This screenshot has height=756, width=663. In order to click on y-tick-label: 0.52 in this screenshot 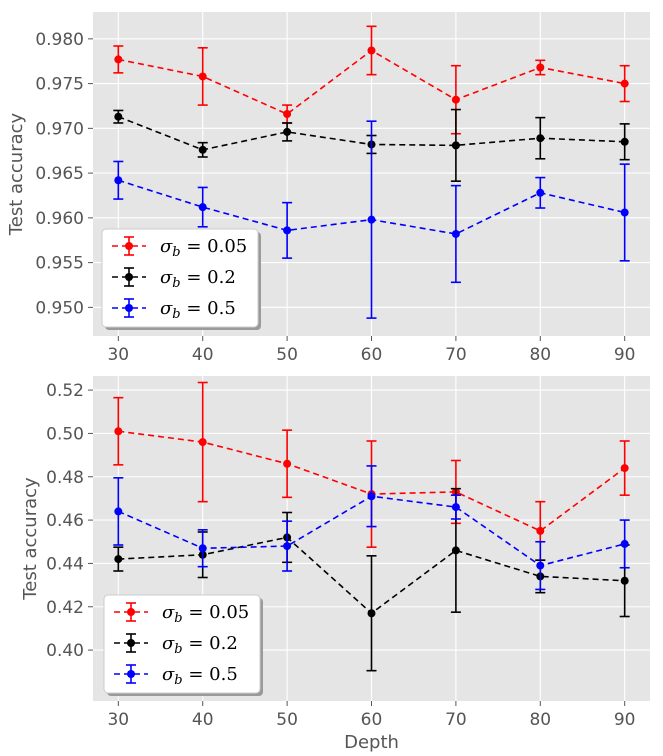, I will do `click(65, 391)`.